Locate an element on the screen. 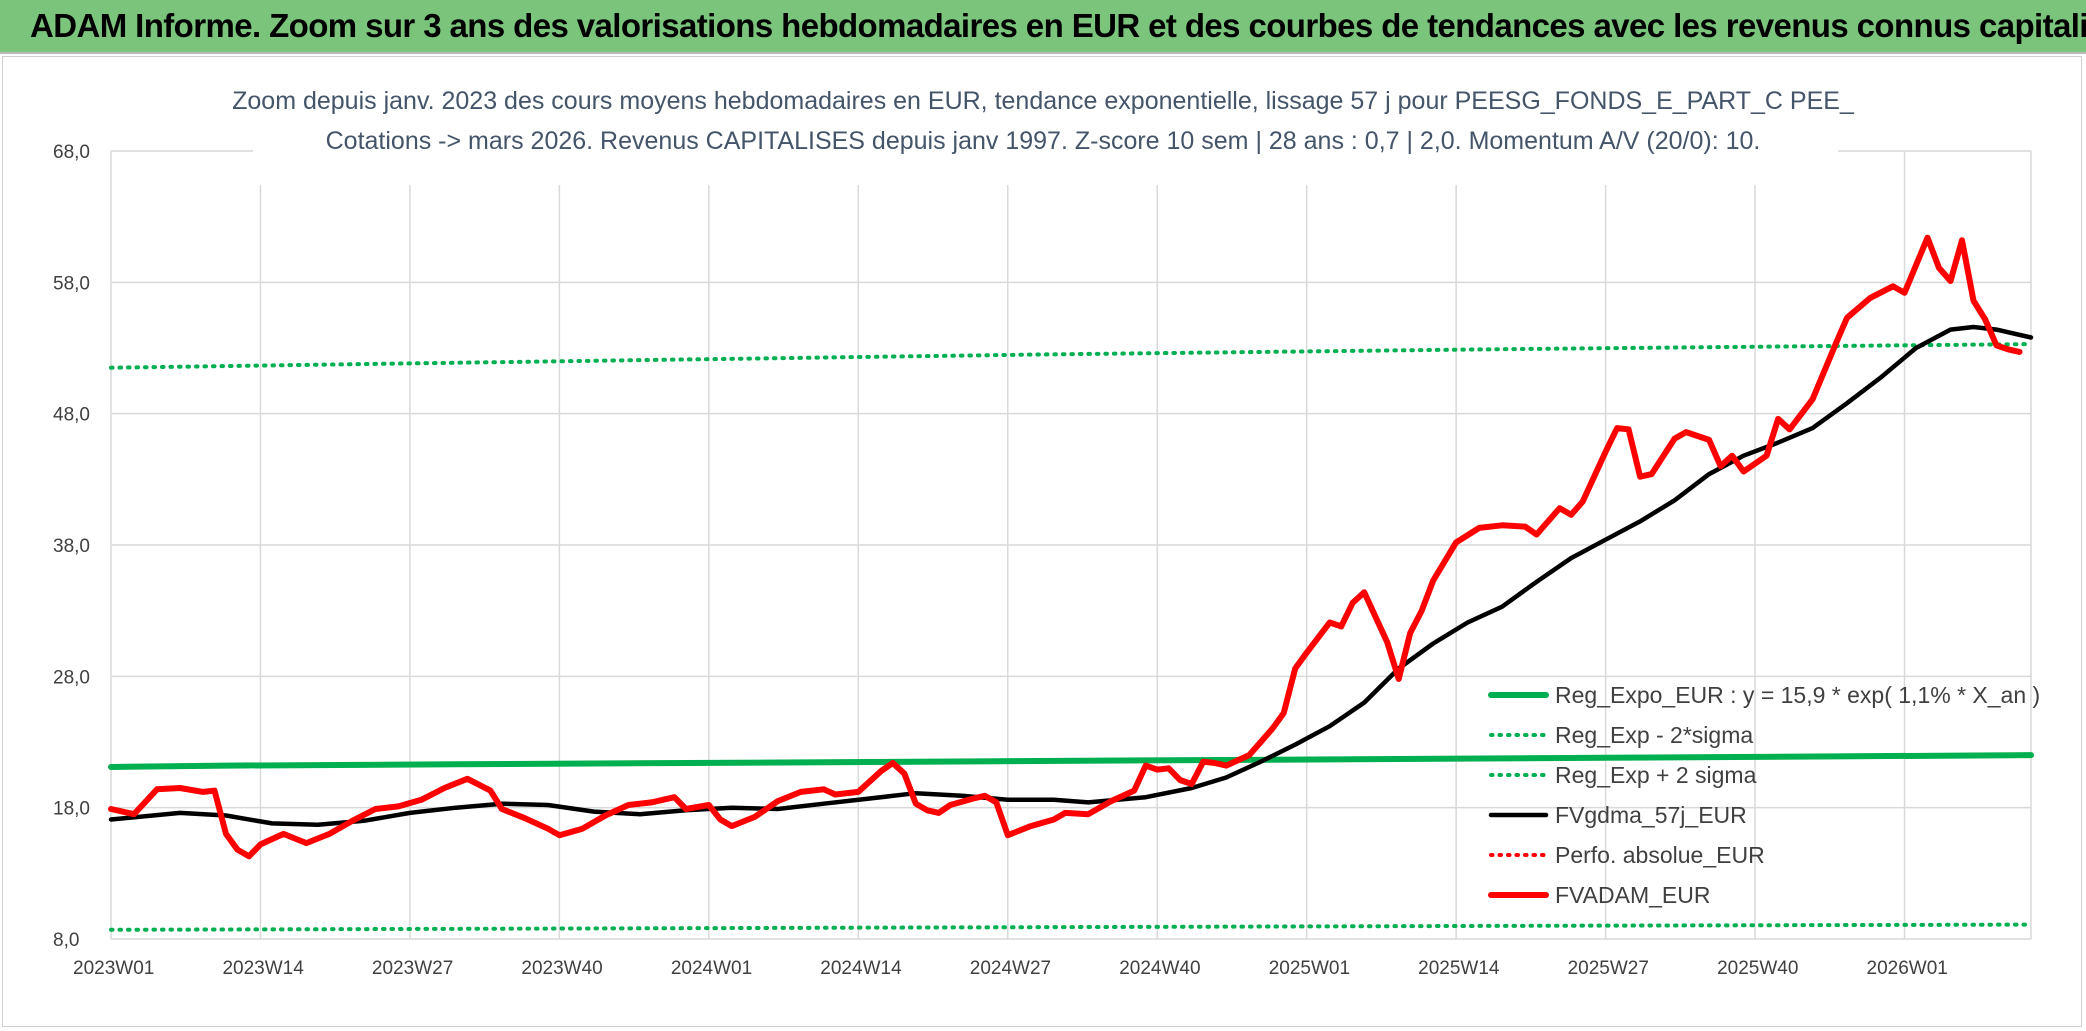 The width and height of the screenshot is (2086, 1031). x-tick-label: 2023W27 is located at coordinates (412, 968).